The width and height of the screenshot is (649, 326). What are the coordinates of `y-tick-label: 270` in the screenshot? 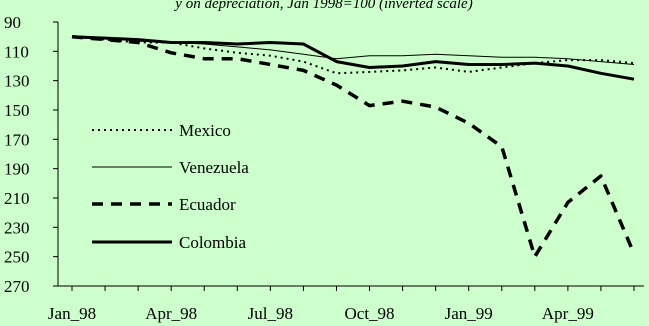 It's located at (17, 286).